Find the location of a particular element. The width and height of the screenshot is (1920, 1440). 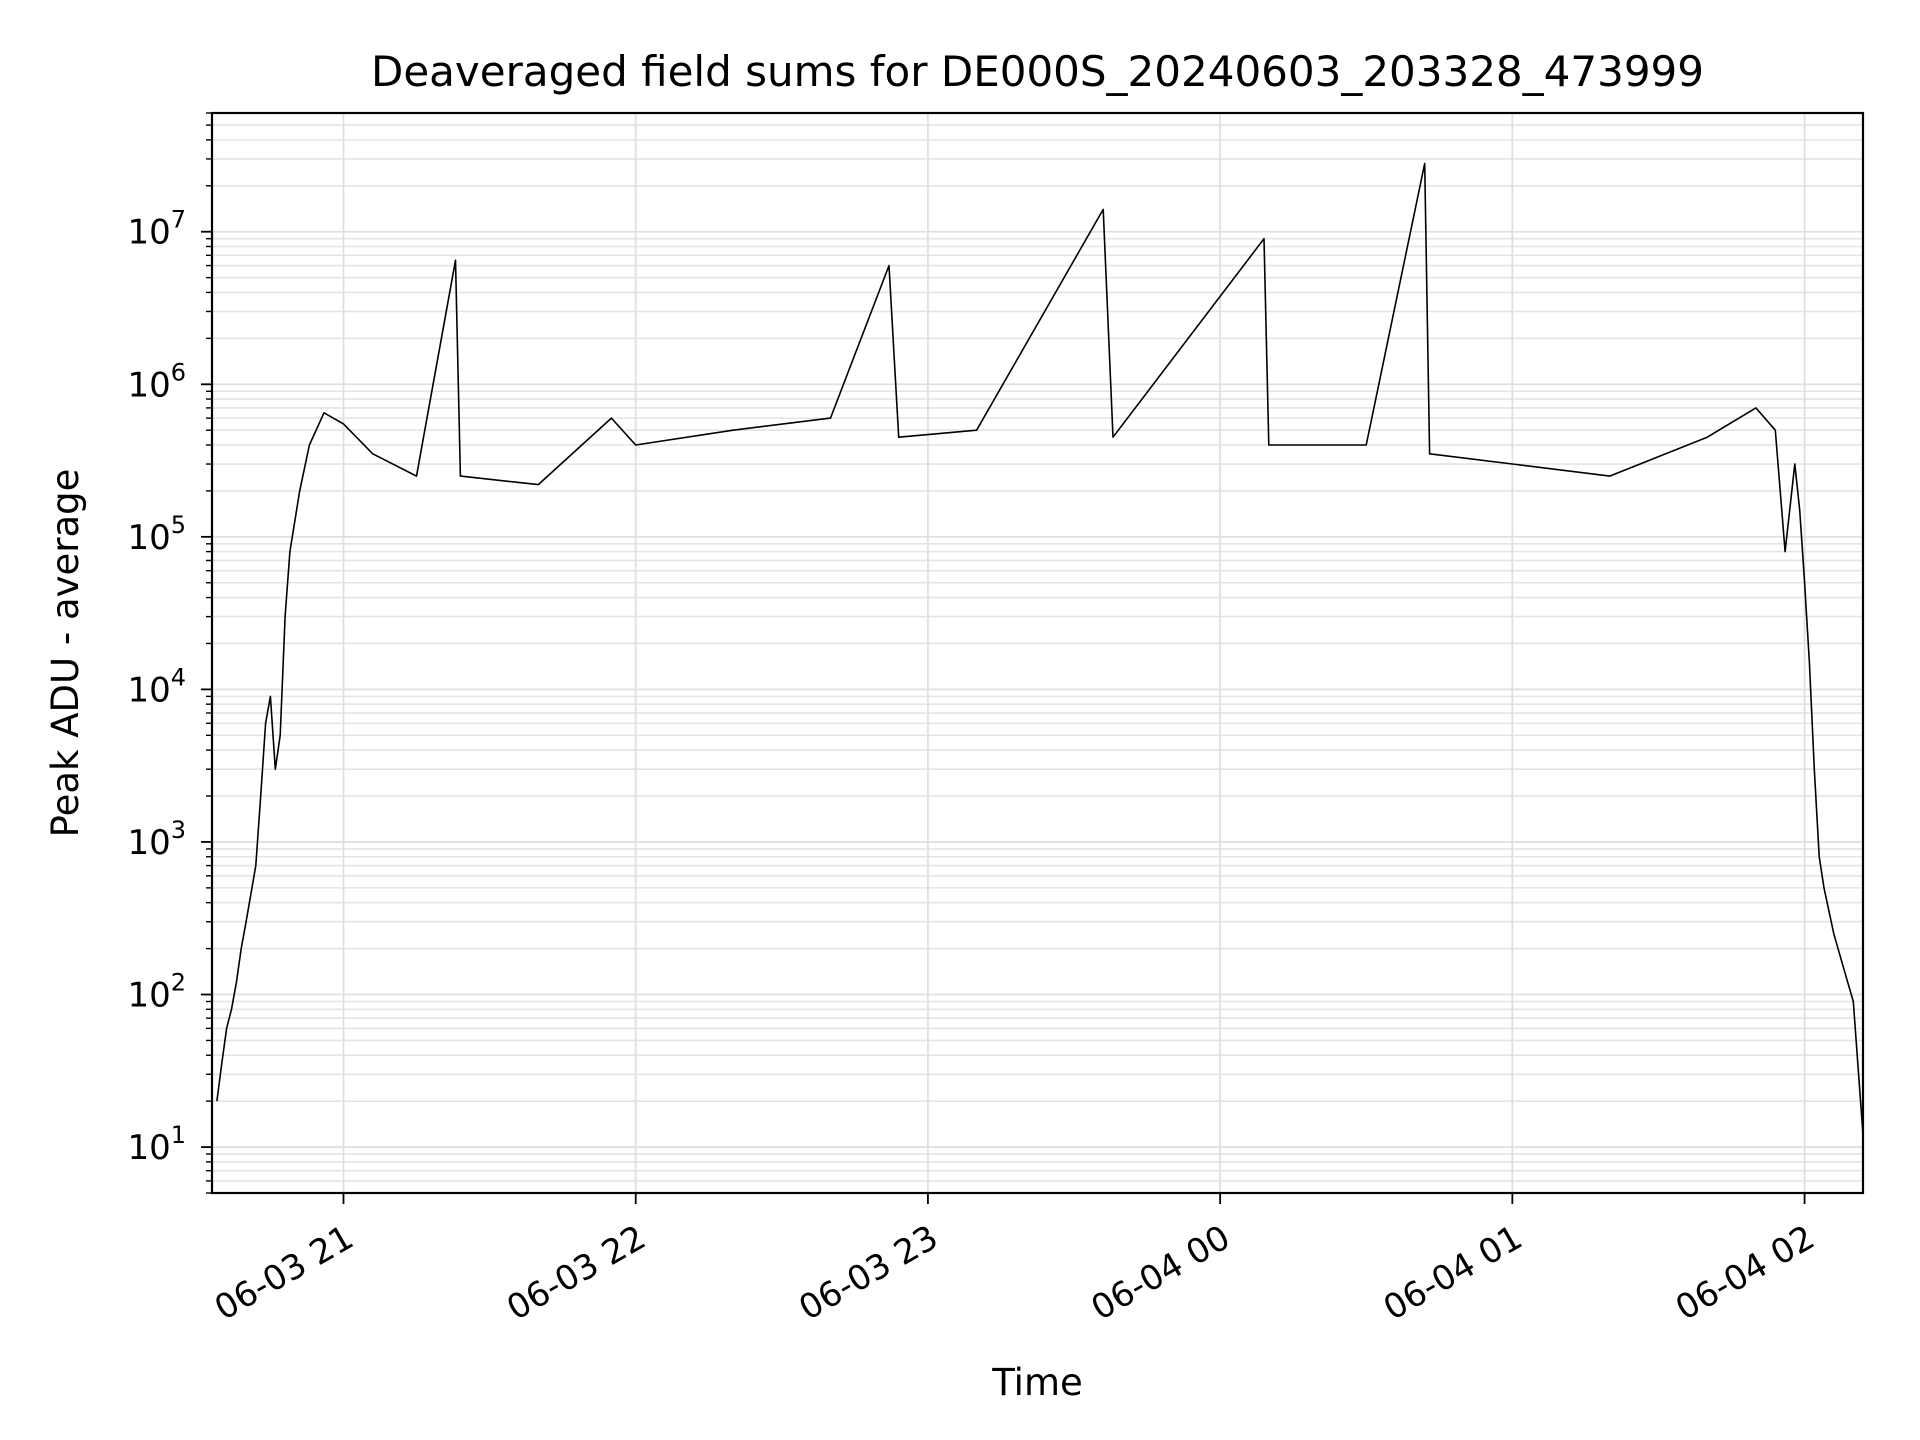

y-tick-label: 10³ is located at coordinates (156, 839).